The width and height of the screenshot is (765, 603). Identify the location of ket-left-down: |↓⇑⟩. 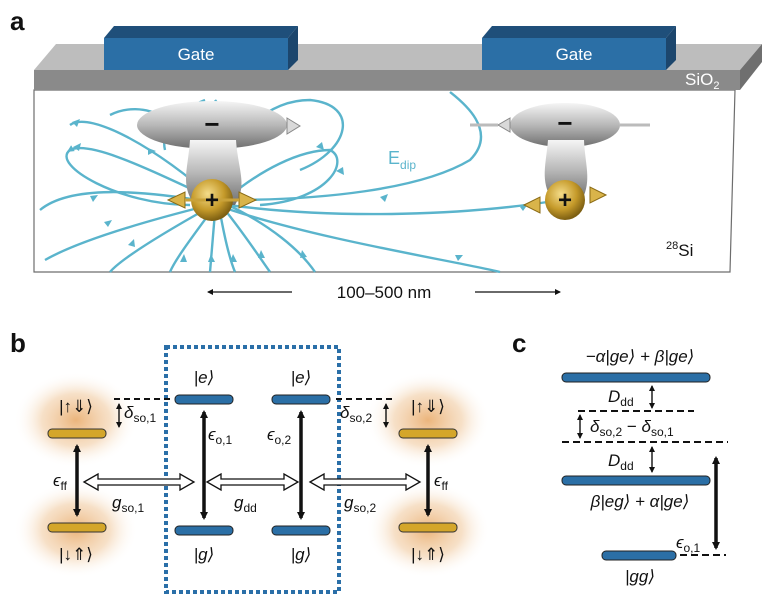
(76, 554).